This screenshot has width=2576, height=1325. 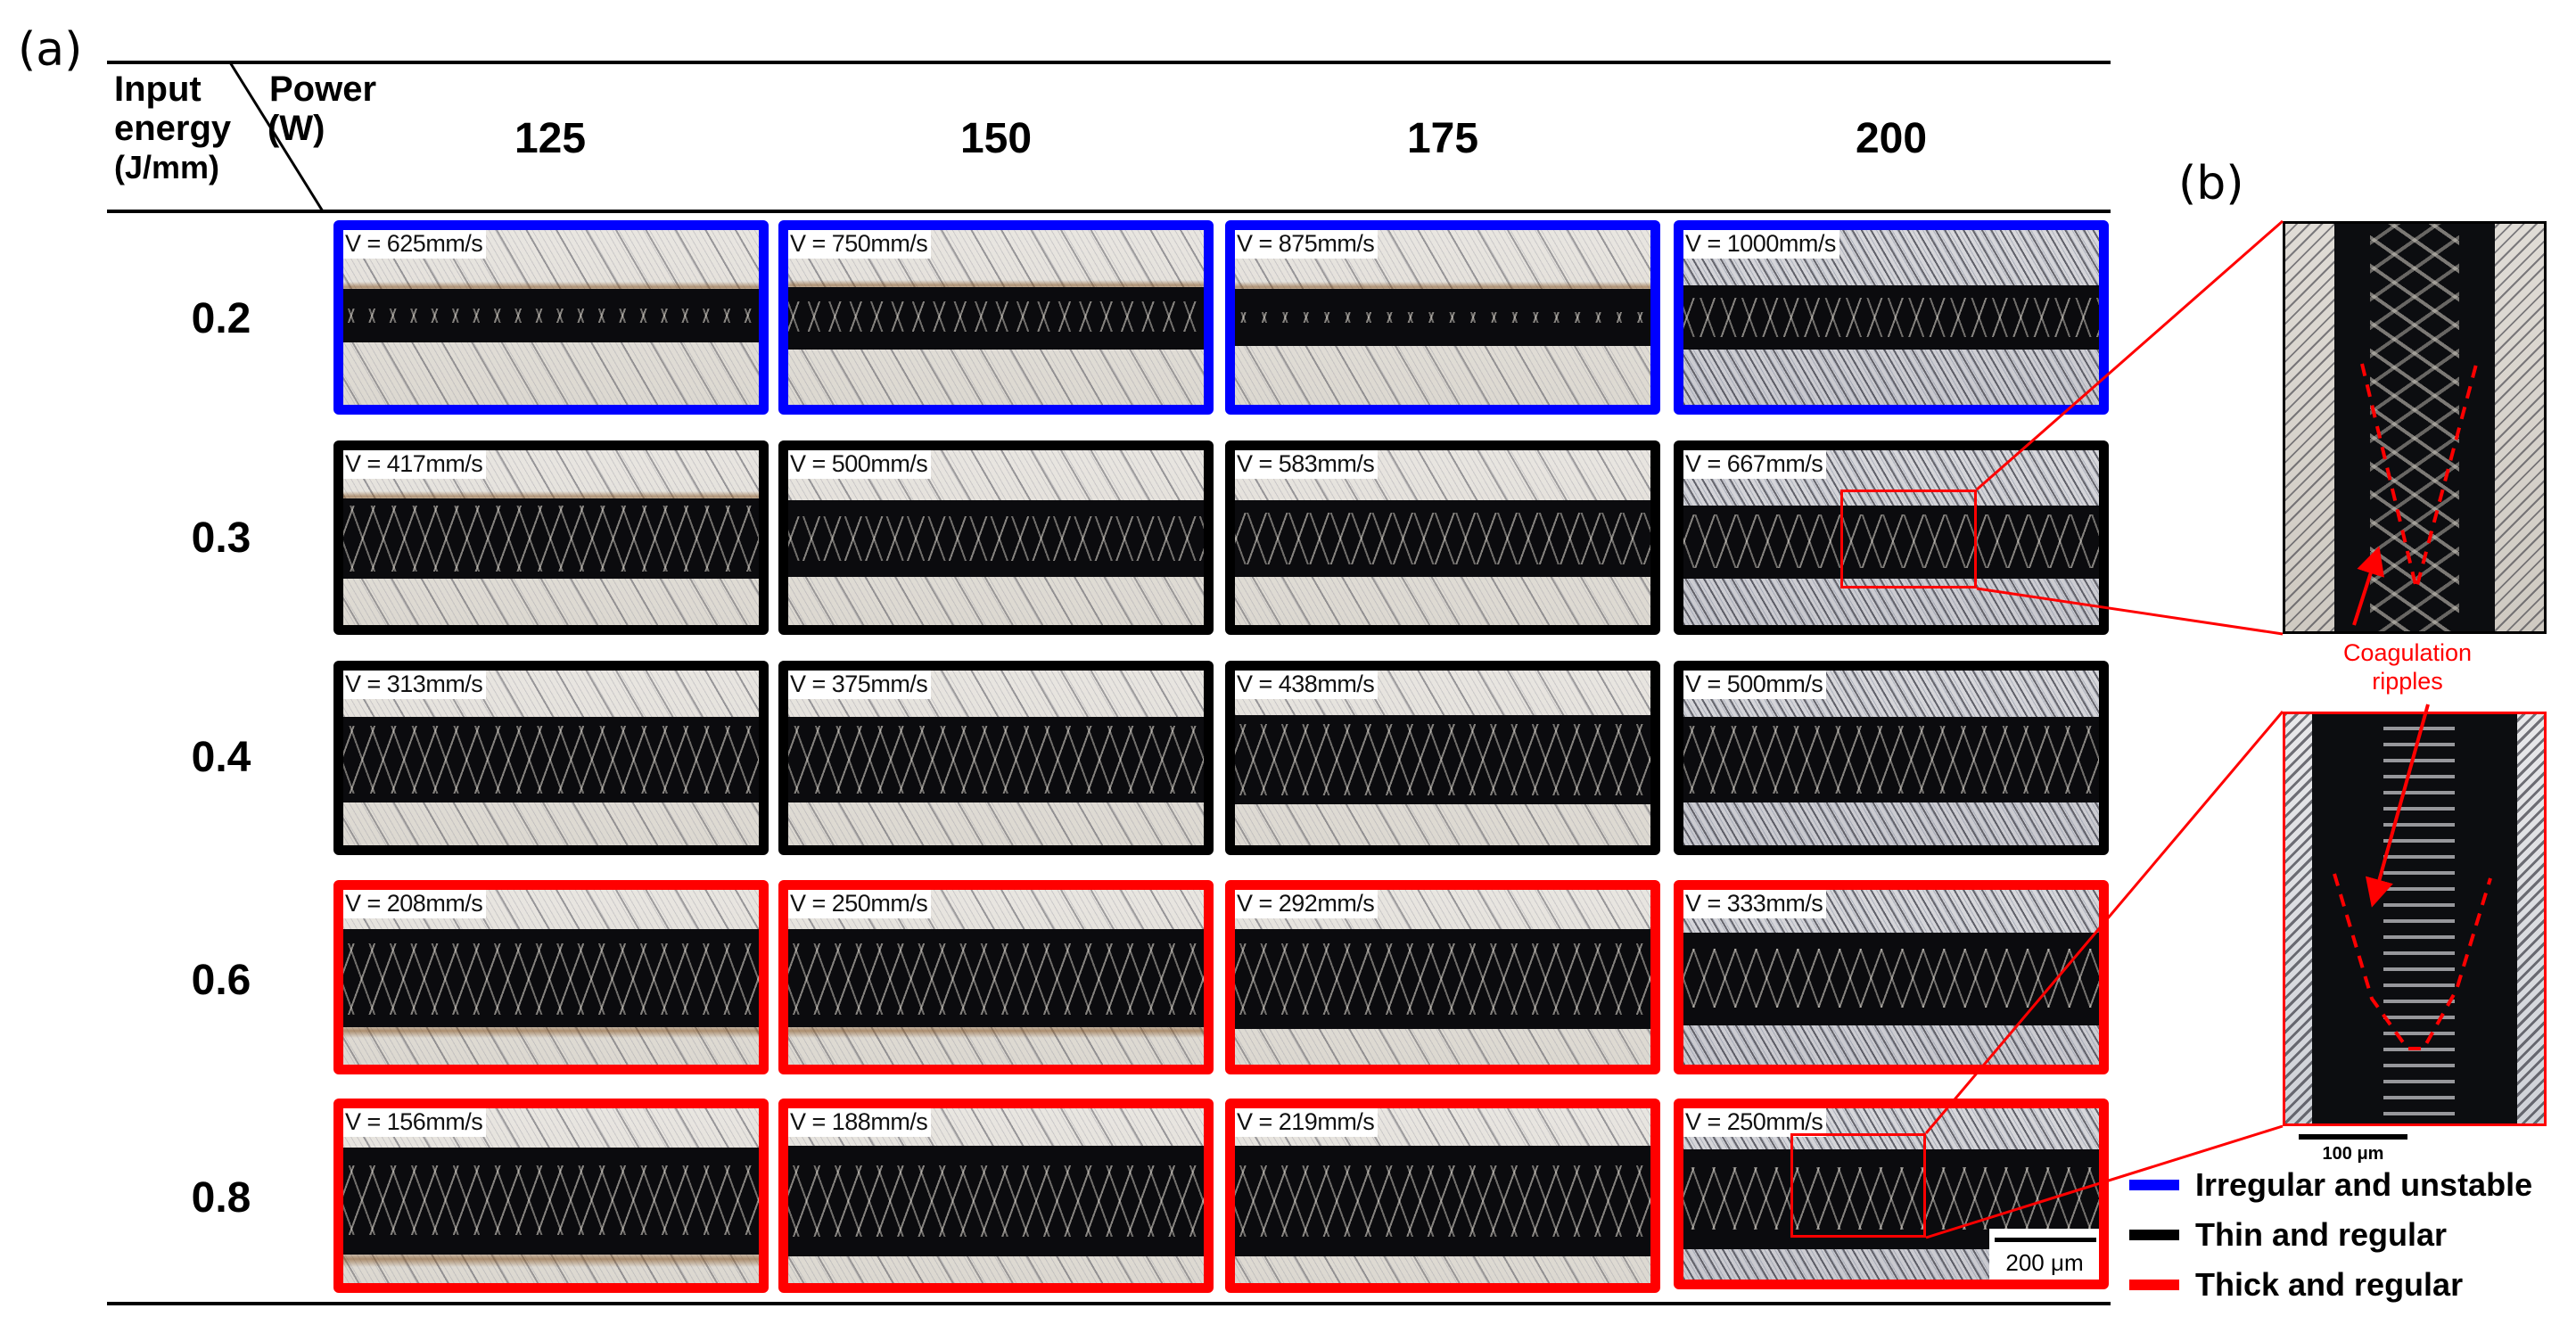 What do you see at coordinates (50, 50) in the screenshot?
I see `panel-a-label: (a)` at bounding box center [50, 50].